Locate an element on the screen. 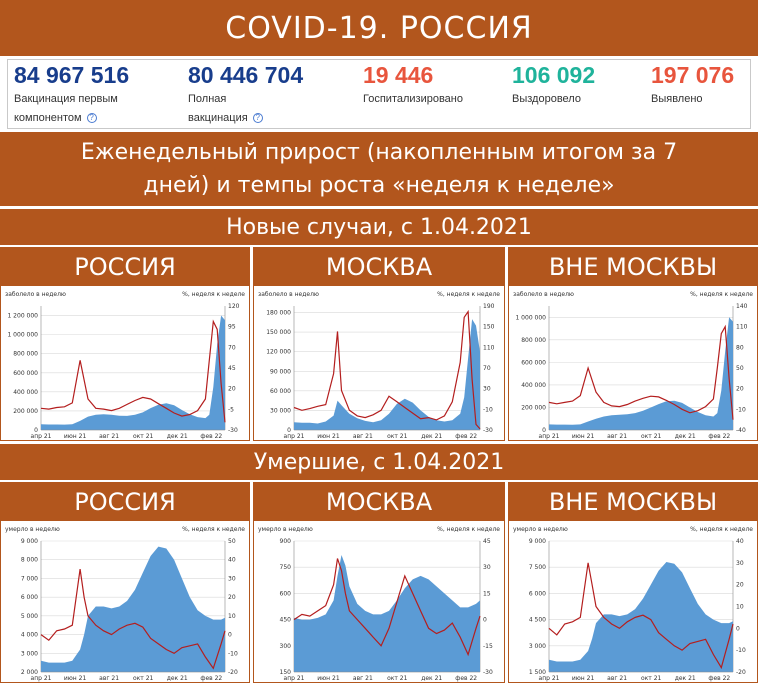 The height and width of the screenshot is (683, 758). y2-tick-label: 0 is located at coordinates (738, 628).